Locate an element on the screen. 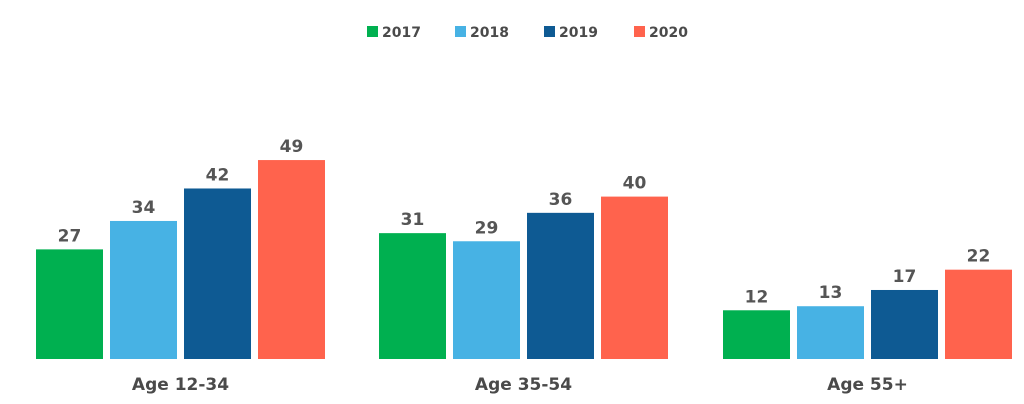  category-label: Age 55+ is located at coordinates (867, 385).